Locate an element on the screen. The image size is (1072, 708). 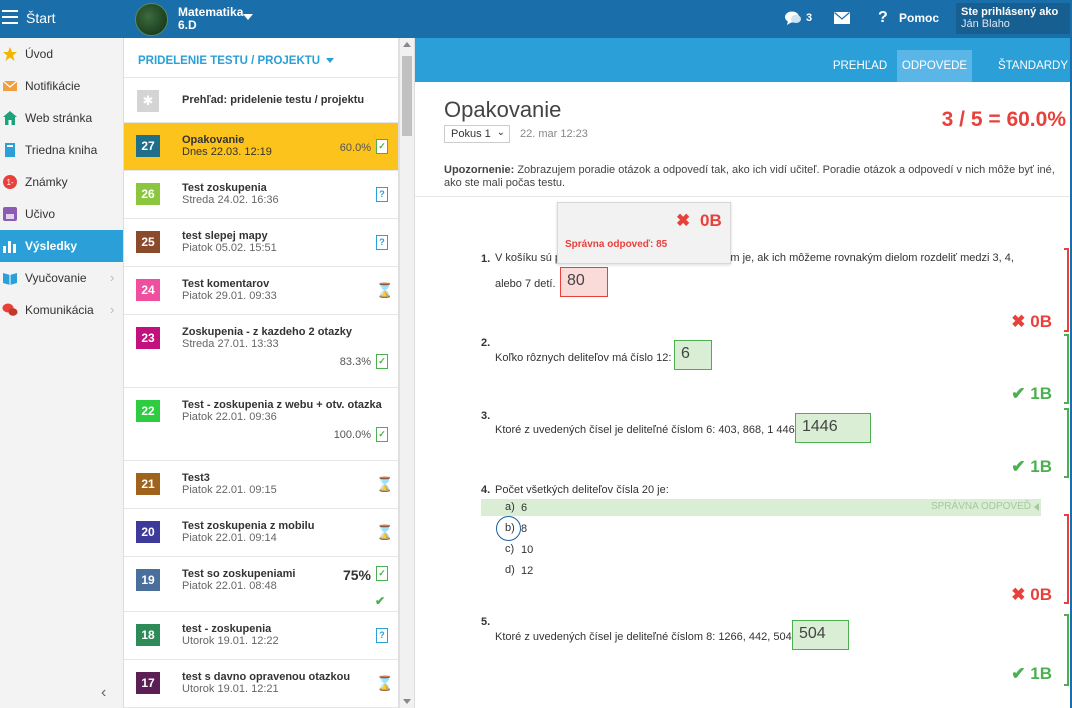
scroll-up-icon is located at coordinates (407, 44).